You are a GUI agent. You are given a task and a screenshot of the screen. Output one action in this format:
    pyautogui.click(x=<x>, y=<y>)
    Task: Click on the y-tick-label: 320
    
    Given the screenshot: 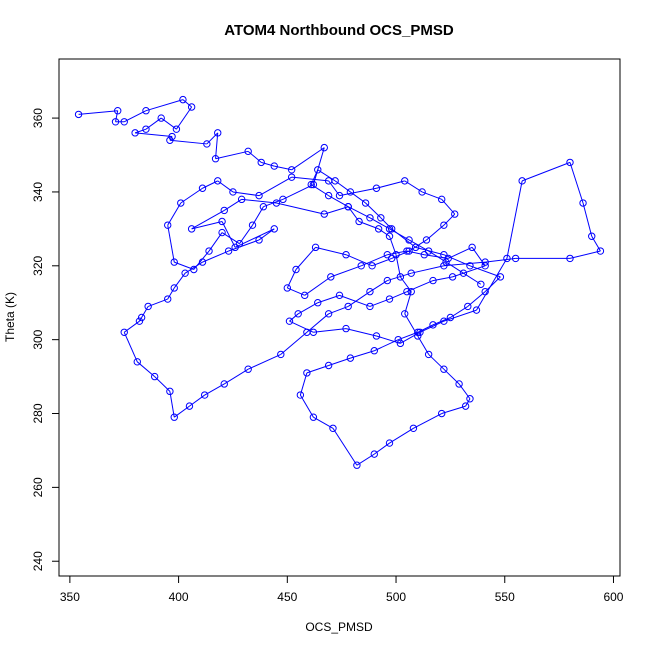 What is the action you would take?
    pyautogui.click(x=38, y=265)
    